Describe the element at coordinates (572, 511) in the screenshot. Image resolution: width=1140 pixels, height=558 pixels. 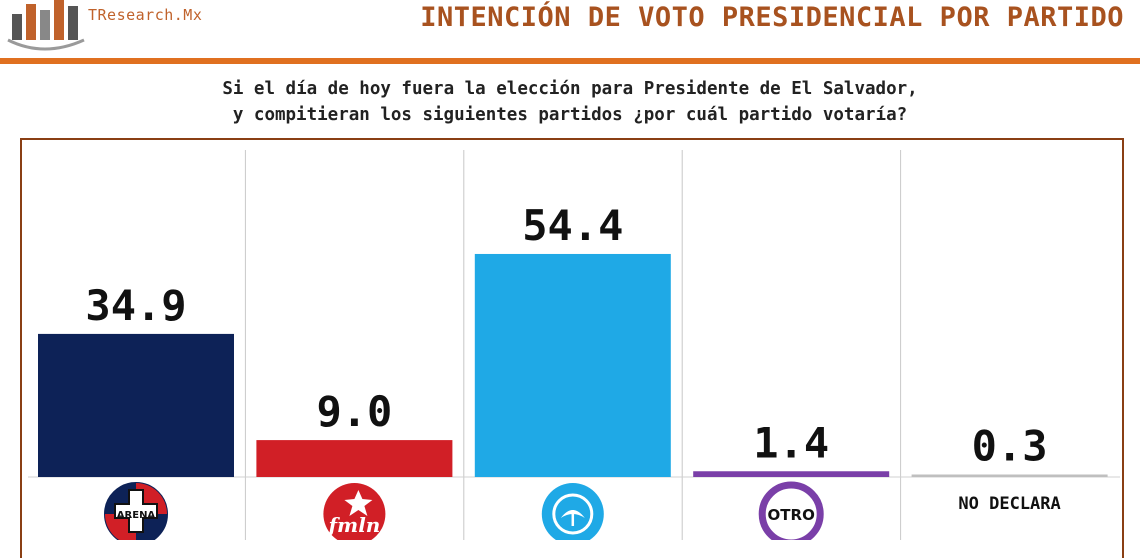
I see `nuevas-ideas-logo-icon` at that location.